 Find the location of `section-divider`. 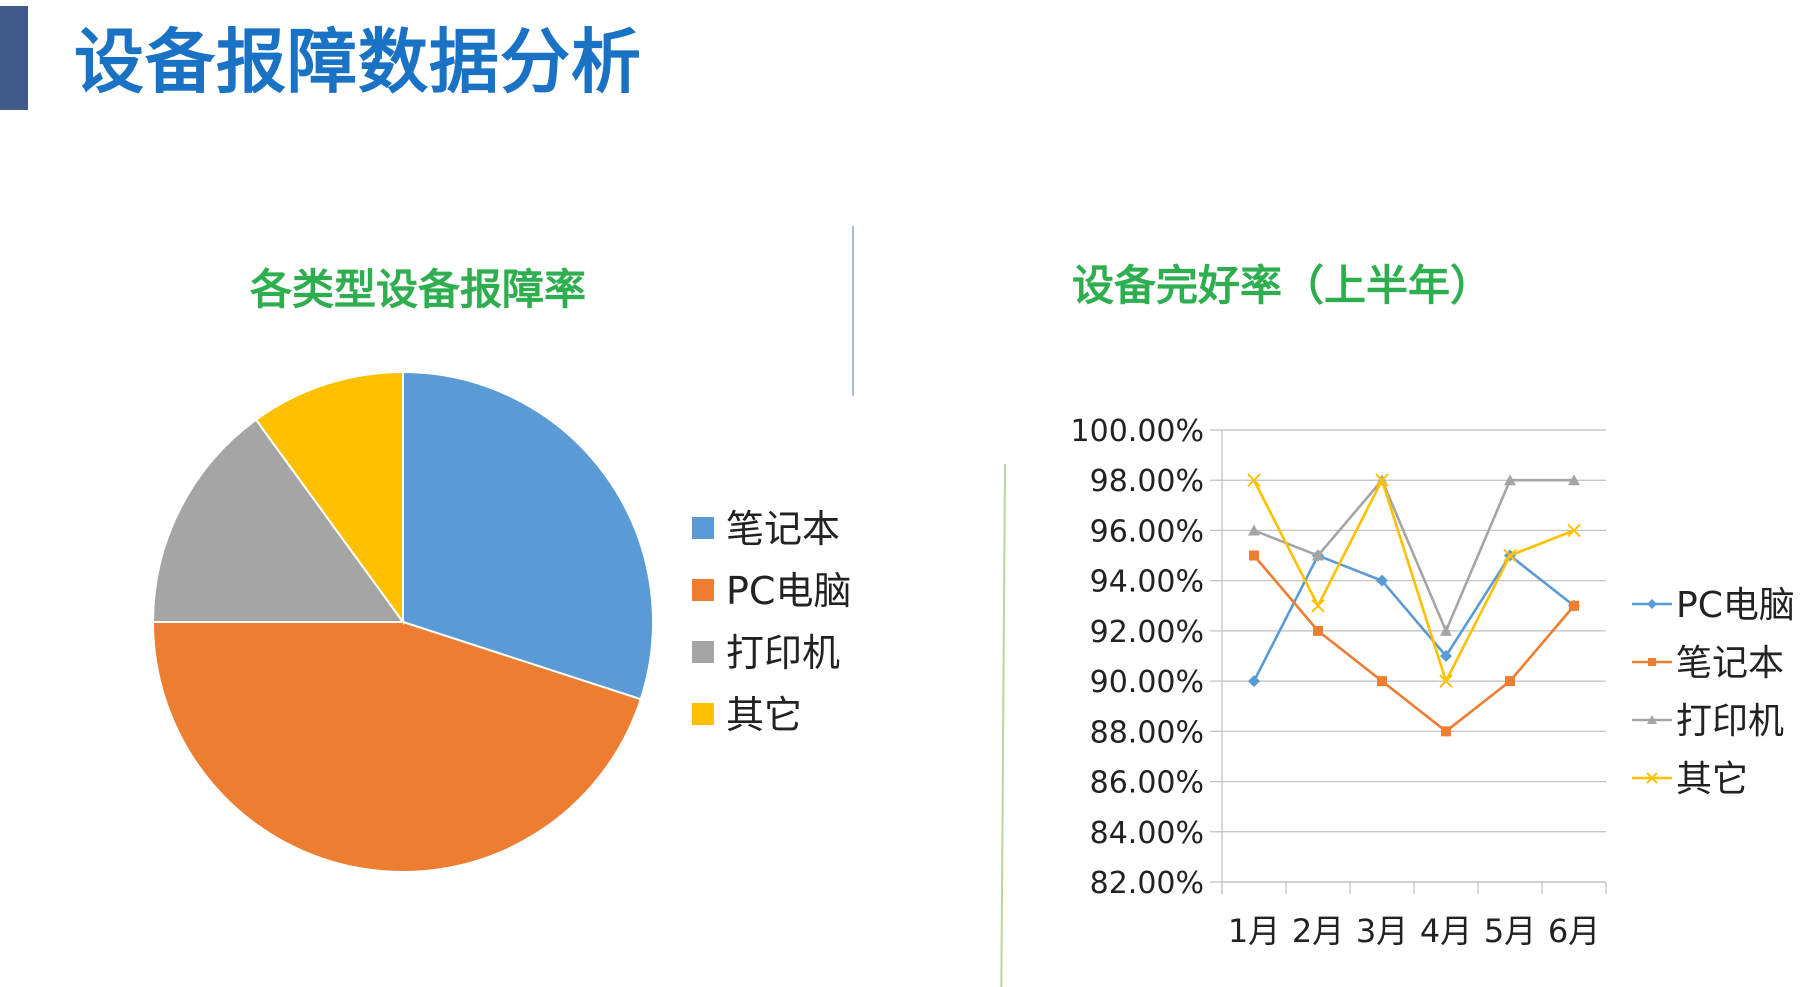

section-divider is located at coordinates (853, 311).